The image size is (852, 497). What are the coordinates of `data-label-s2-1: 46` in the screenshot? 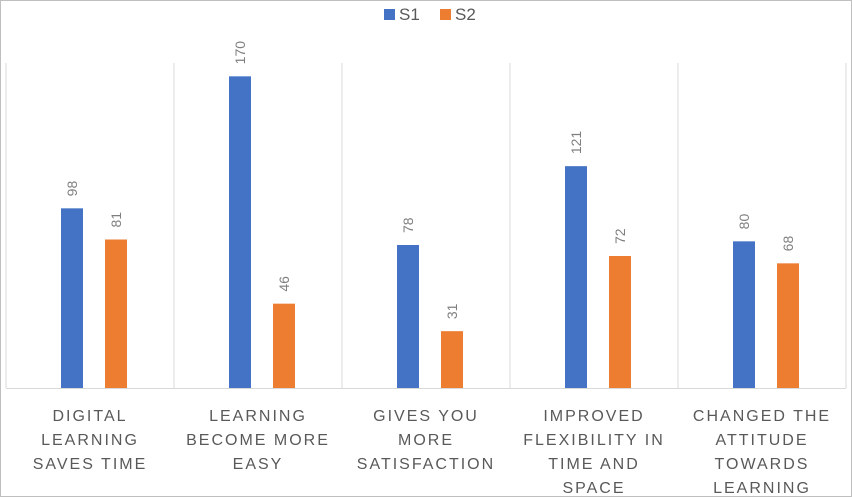 It's located at (284, 284).